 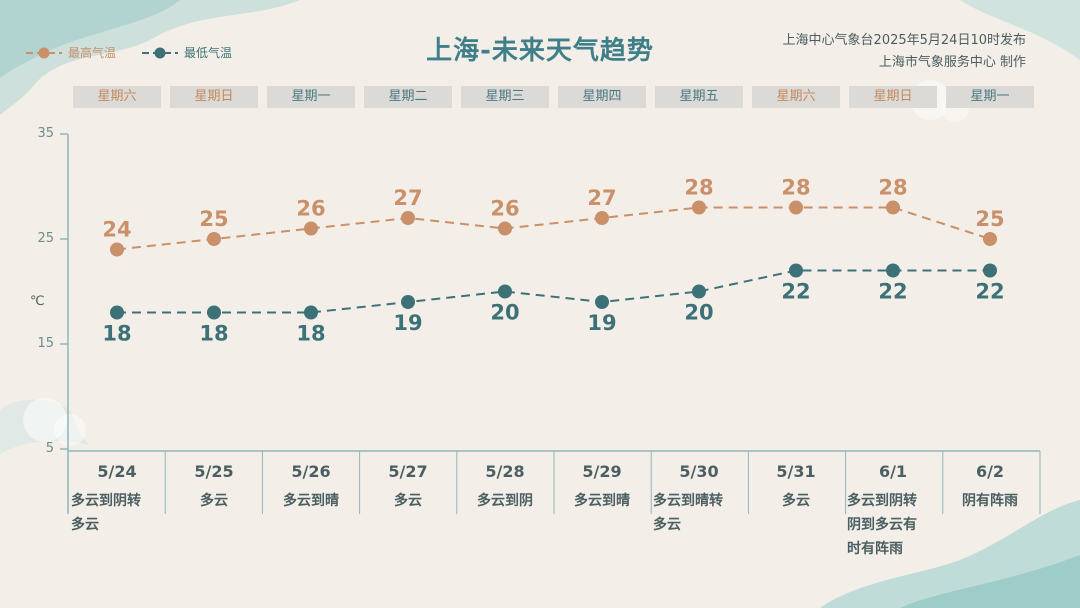 I want to click on weekday-label: 星期四, so click(x=602, y=97).